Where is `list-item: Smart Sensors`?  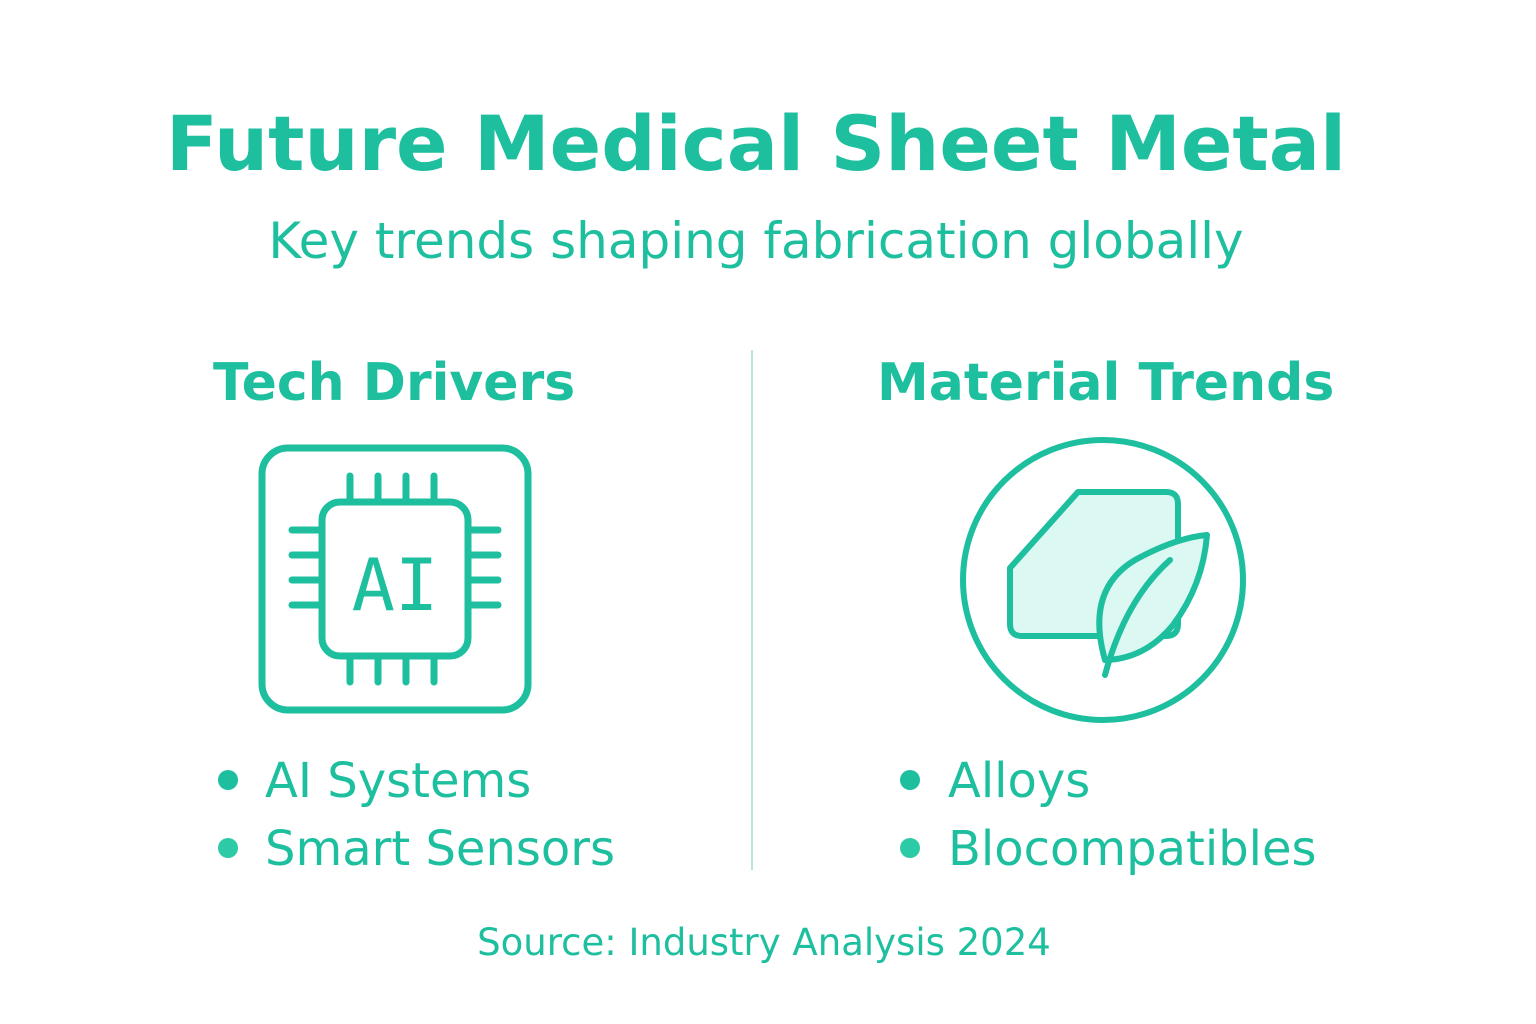 list-item: Smart Sensors is located at coordinates (440, 849).